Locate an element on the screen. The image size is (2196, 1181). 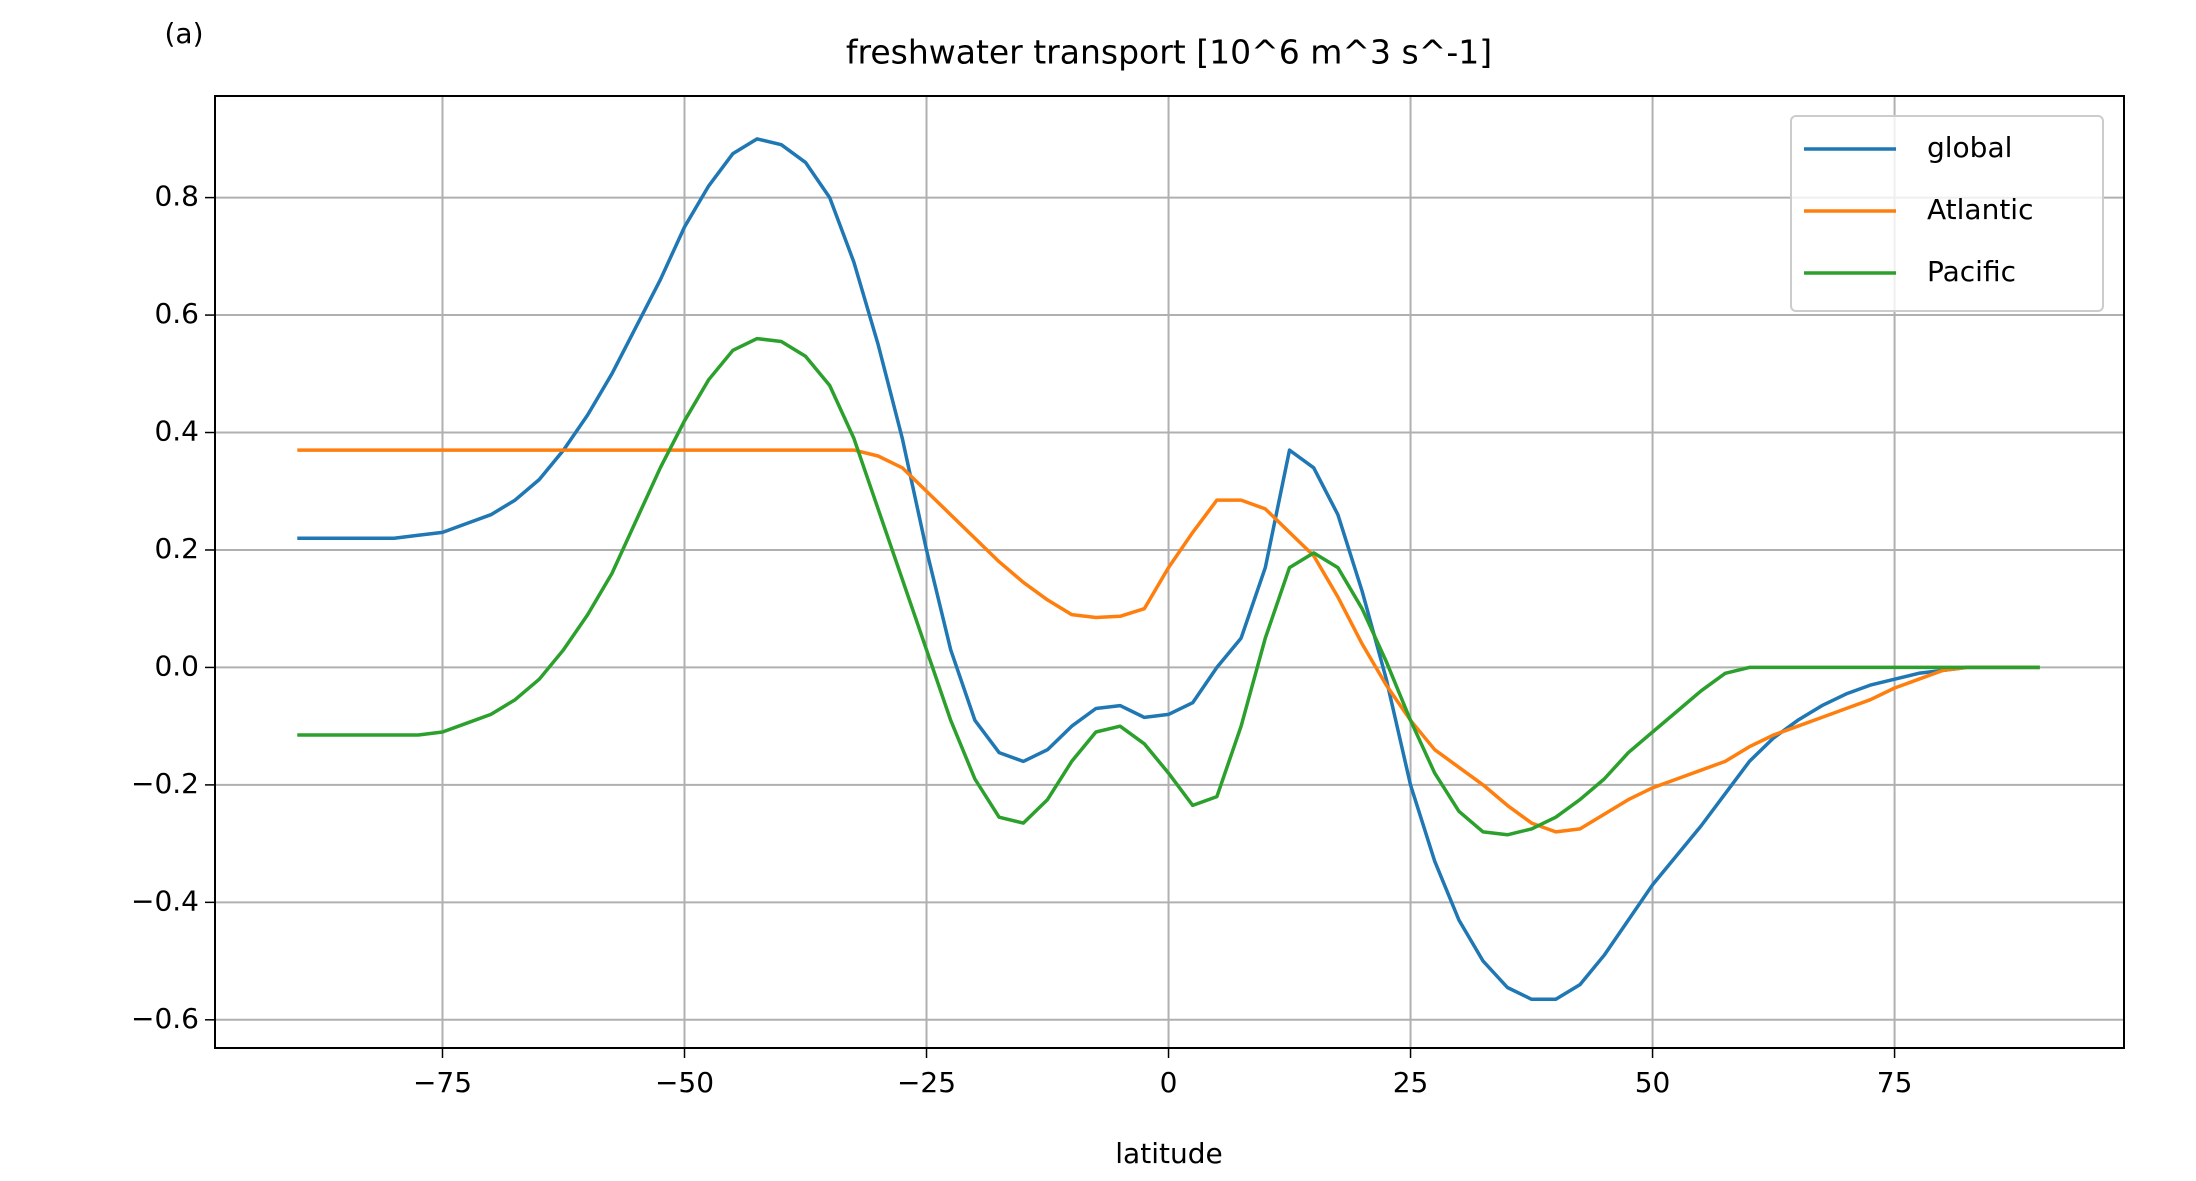
legend-box is located at coordinates (1947, 213).